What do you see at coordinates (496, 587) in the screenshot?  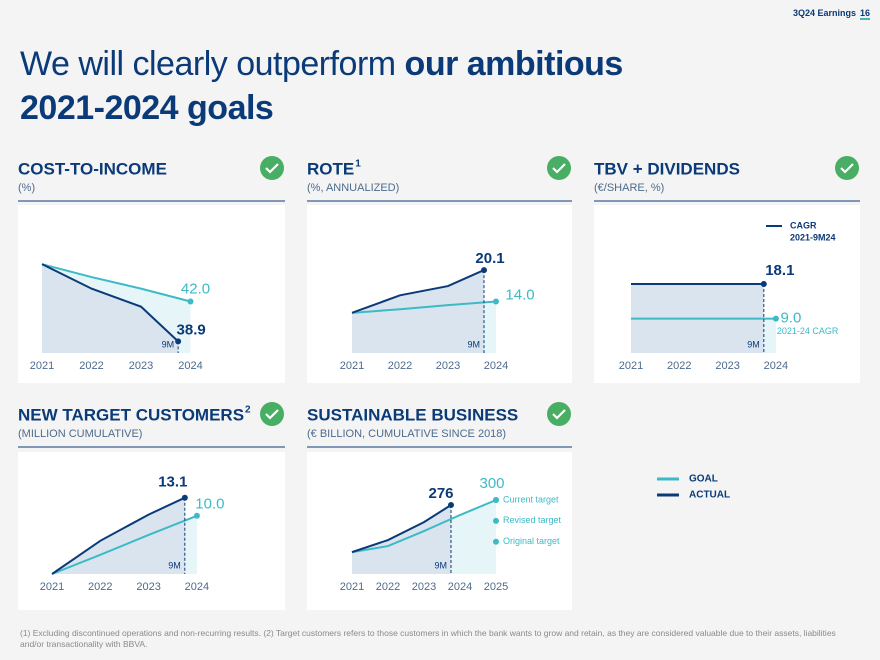 I see `x-tick-label: 2025` at bounding box center [496, 587].